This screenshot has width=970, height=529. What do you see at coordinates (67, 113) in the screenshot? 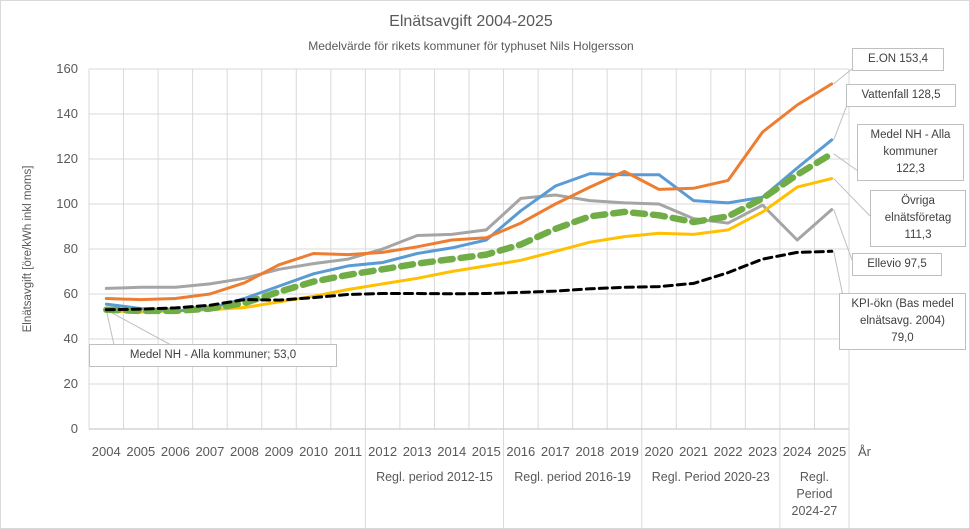
I see `y-tick-label-line: 140` at bounding box center [67, 113].